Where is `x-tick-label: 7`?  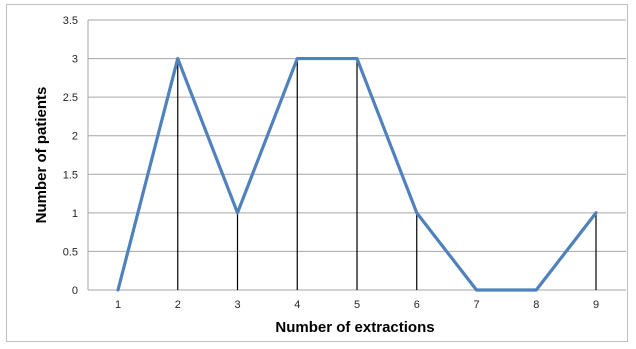
x-tick-label: 7 is located at coordinates (476, 305).